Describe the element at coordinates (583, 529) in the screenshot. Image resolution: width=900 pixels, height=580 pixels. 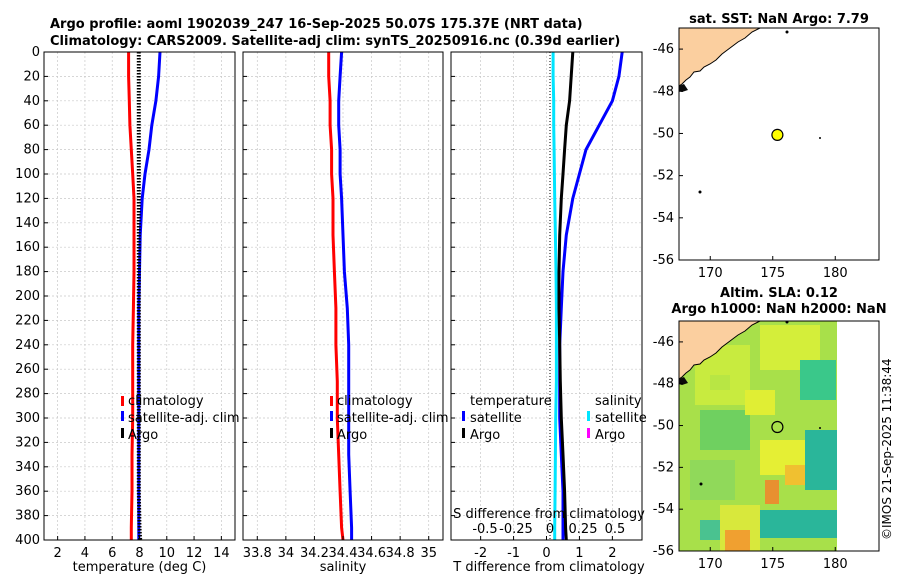
I see `secondary-tick-label: 0.25` at that location.